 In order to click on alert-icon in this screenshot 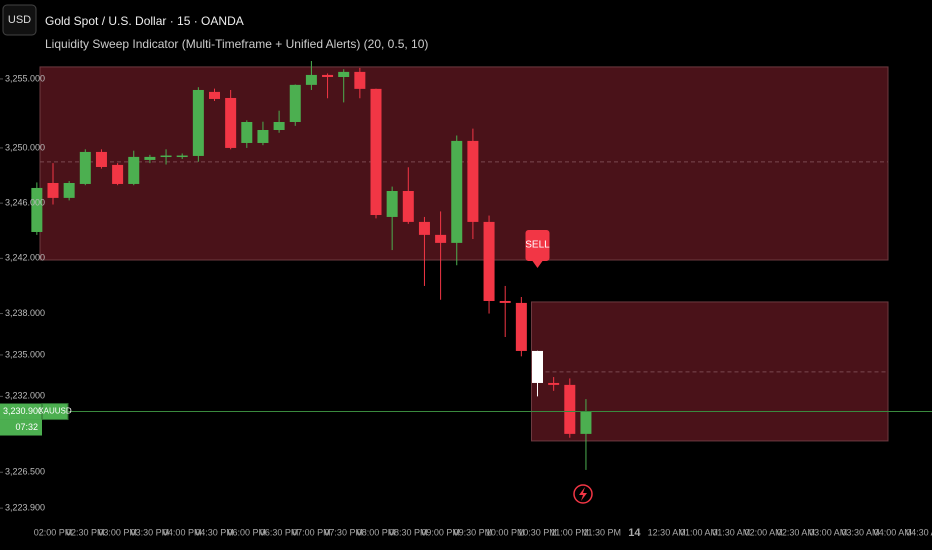, I will do `click(583, 494)`.